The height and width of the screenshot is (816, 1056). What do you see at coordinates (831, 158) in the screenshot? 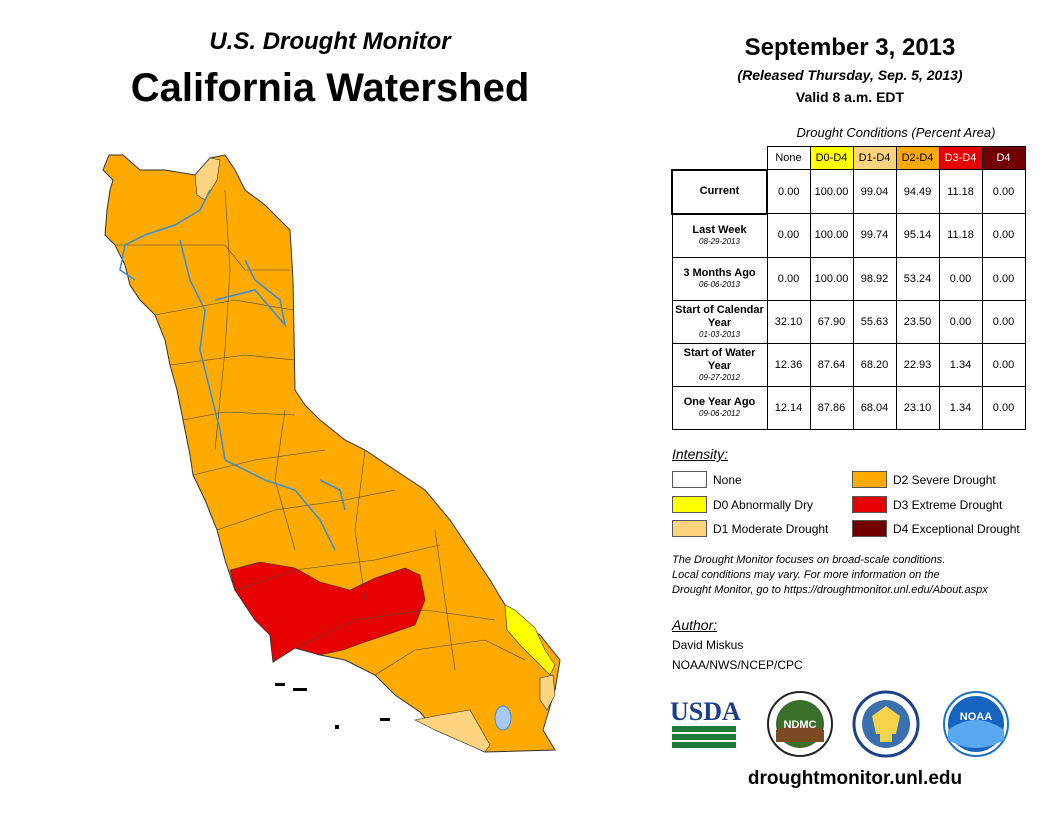
I see `col-header: D0-D4` at bounding box center [831, 158].